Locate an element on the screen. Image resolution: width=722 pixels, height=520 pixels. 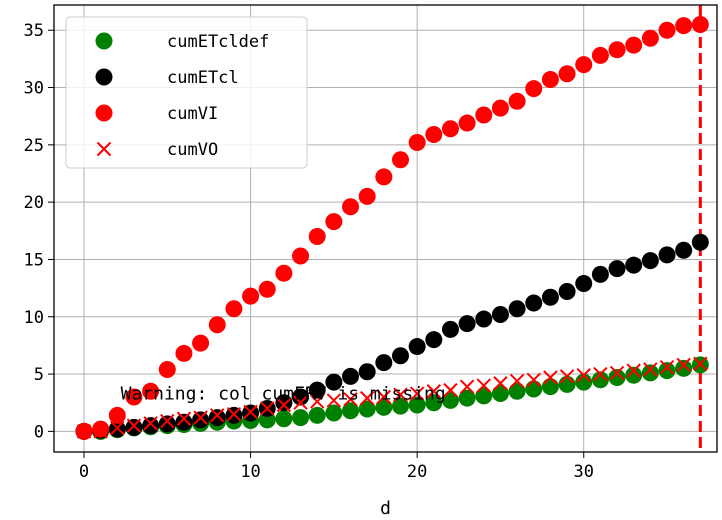
legend-label: cumVO is located at coordinates (192, 150).